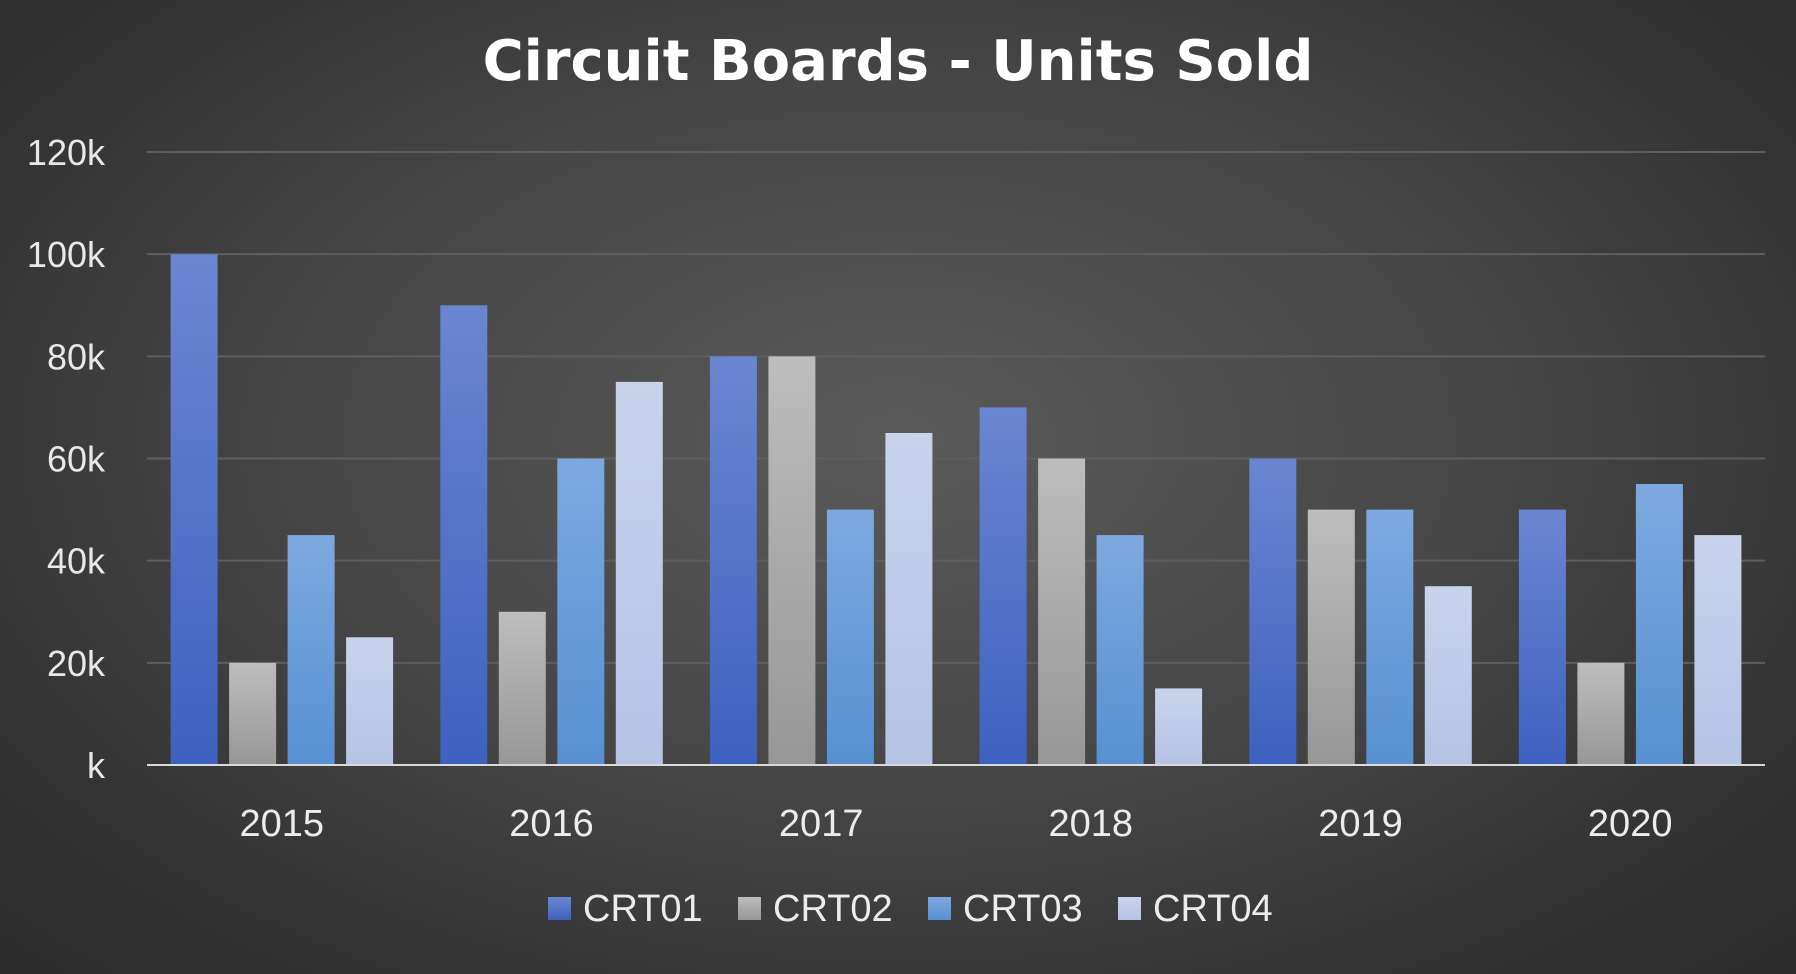  Describe the element at coordinates (1601, 713) in the screenshot. I see `bar-CRT02-2020` at that location.